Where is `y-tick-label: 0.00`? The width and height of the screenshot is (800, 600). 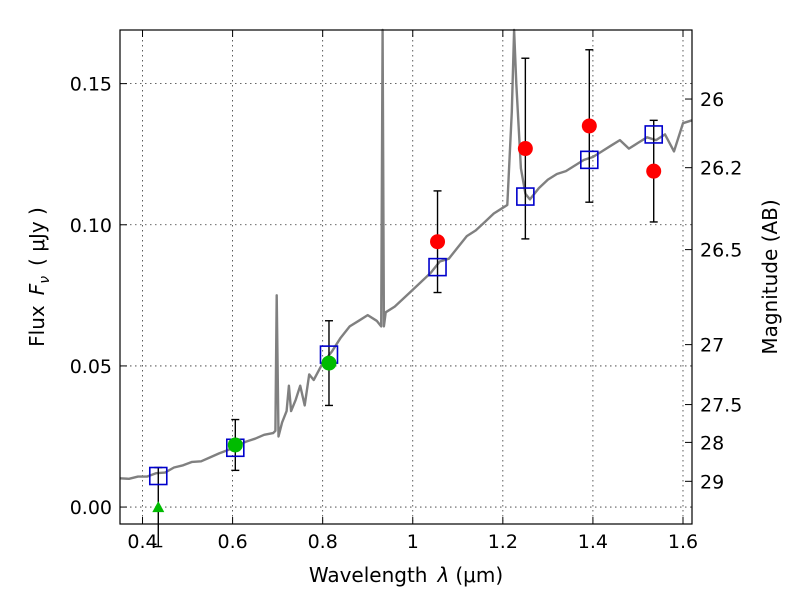
y-tick-label: 0.00 is located at coordinates (91, 508).